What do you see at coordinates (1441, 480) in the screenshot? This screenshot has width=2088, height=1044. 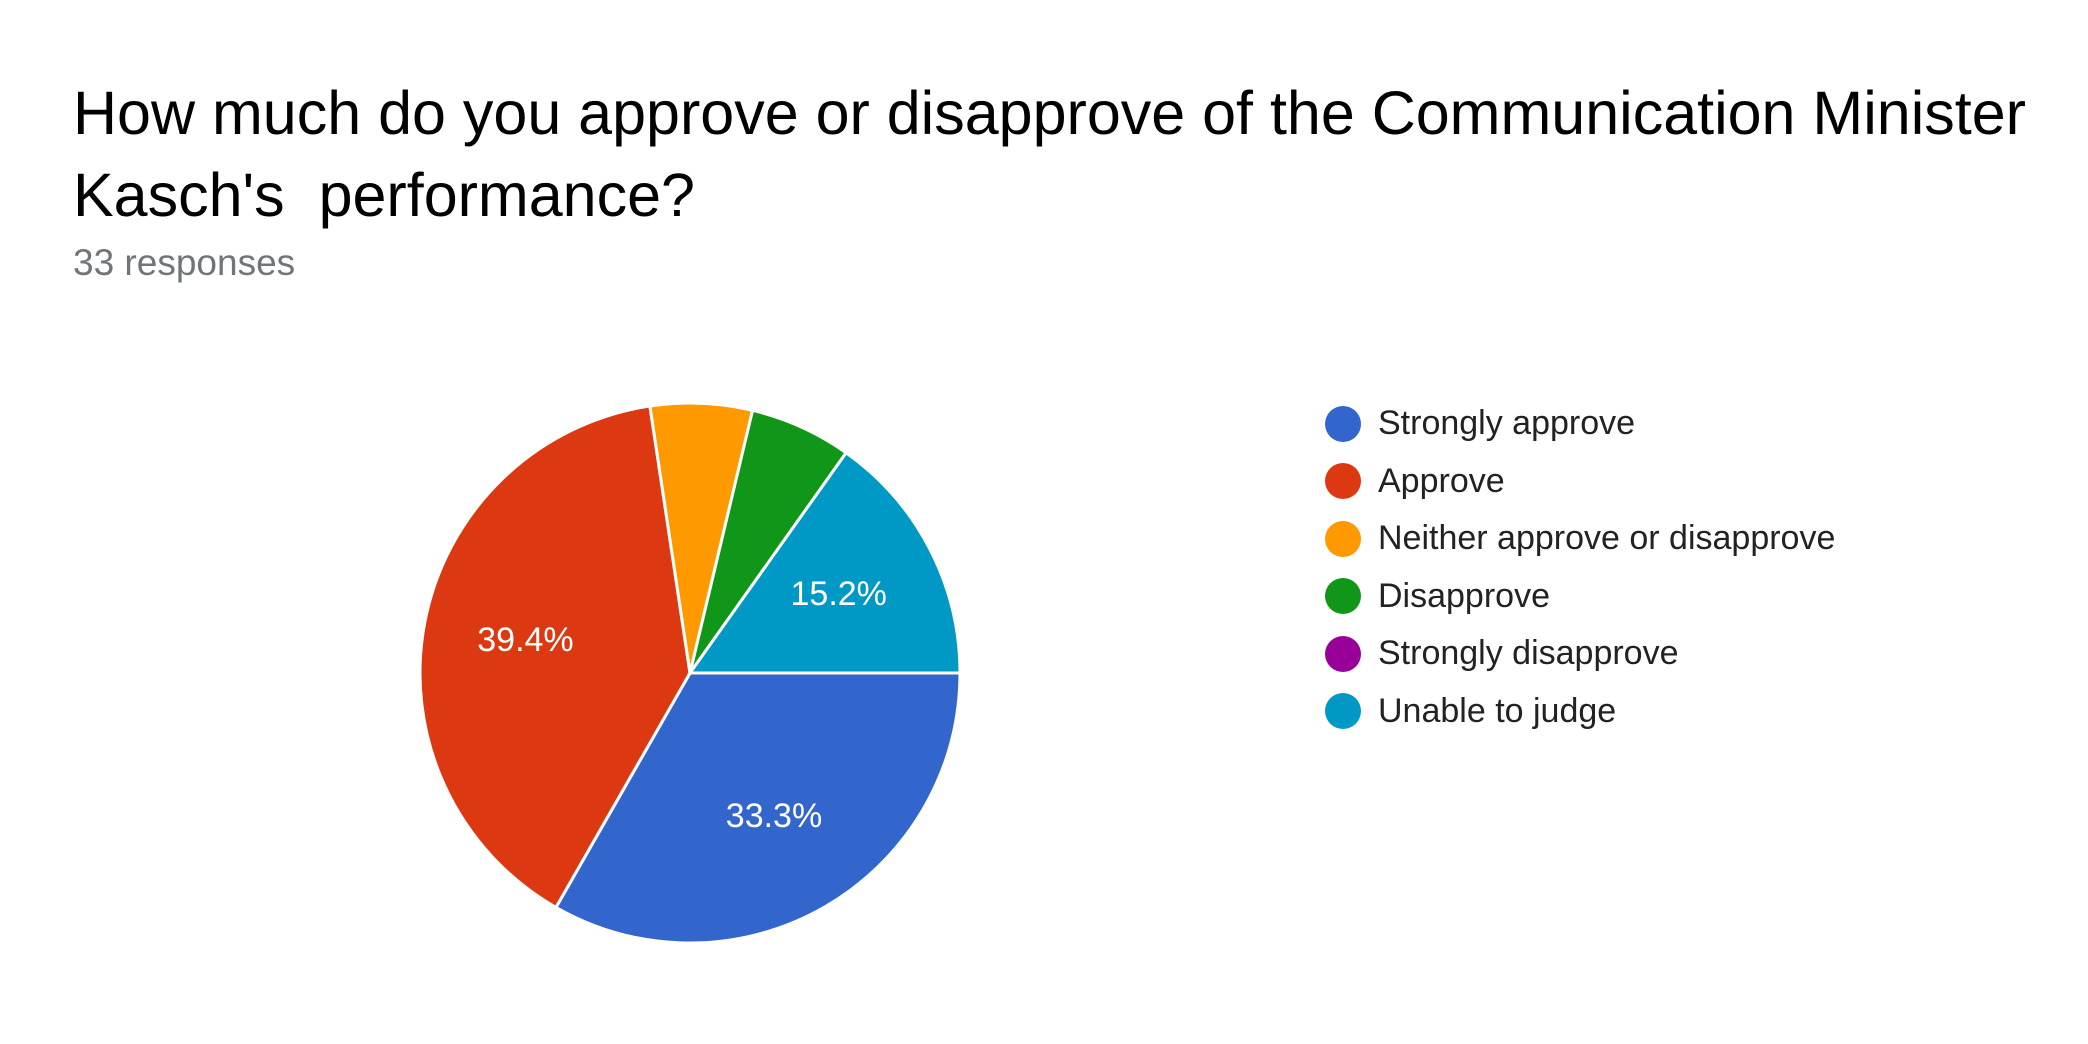 I see `legend-label: Approve` at bounding box center [1441, 480].